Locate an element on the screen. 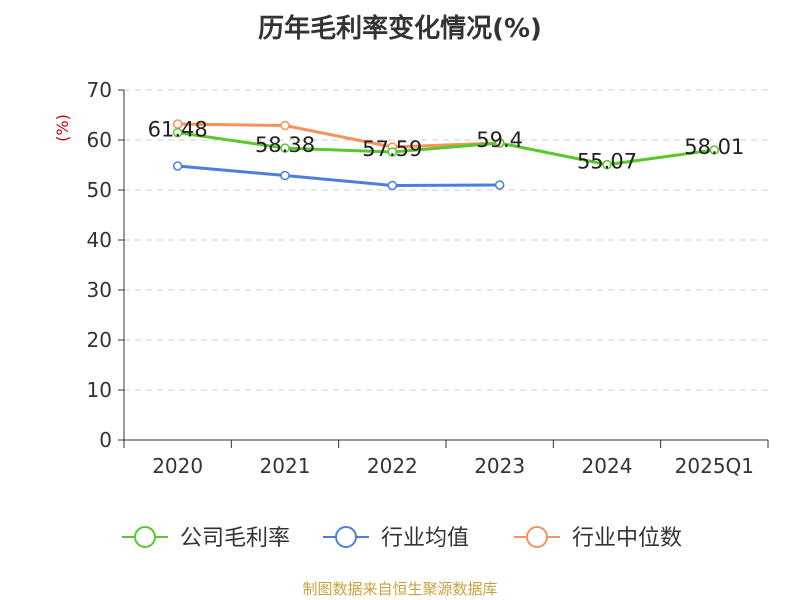 The height and width of the screenshot is (600, 800). legend-label: 公司毛利率 is located at coordinates (235, 538).